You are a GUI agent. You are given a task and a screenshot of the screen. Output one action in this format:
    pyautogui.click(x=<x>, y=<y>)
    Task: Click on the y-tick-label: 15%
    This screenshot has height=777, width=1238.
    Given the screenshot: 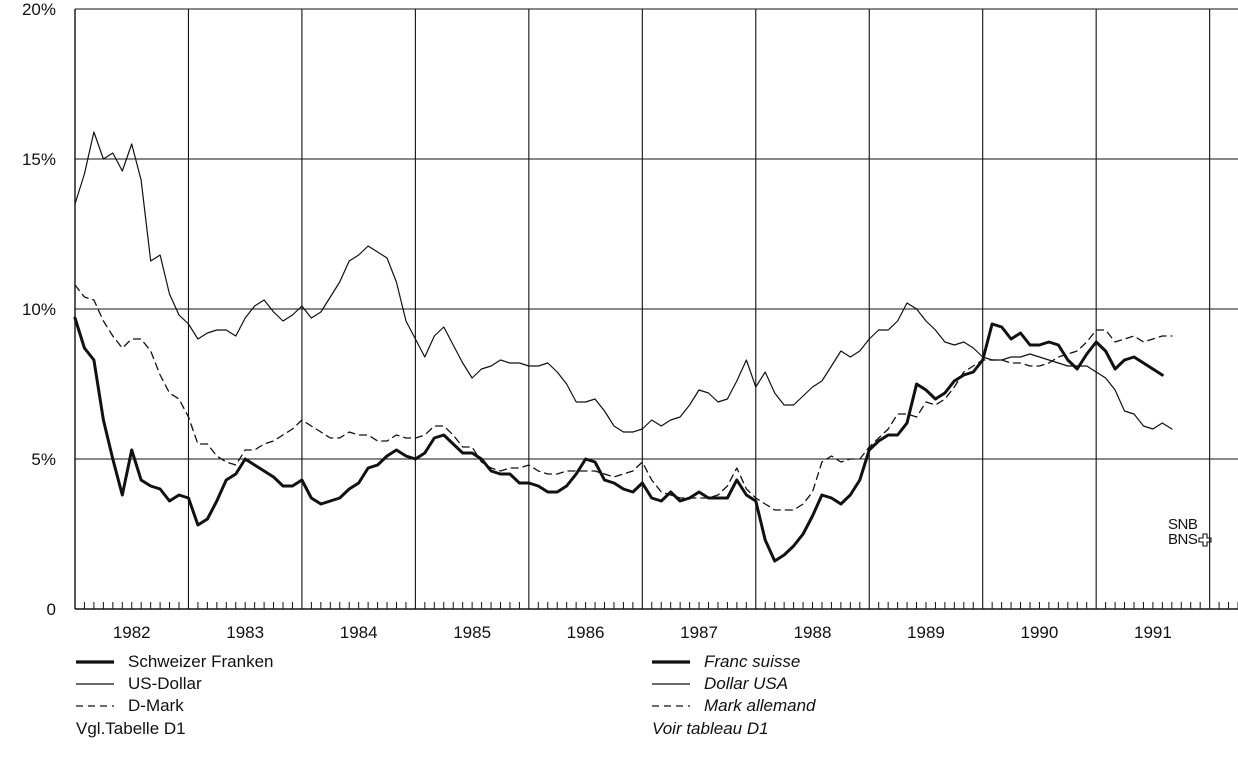 What is the action you would take?
    pyautogui.click(x=39, y=159)
    